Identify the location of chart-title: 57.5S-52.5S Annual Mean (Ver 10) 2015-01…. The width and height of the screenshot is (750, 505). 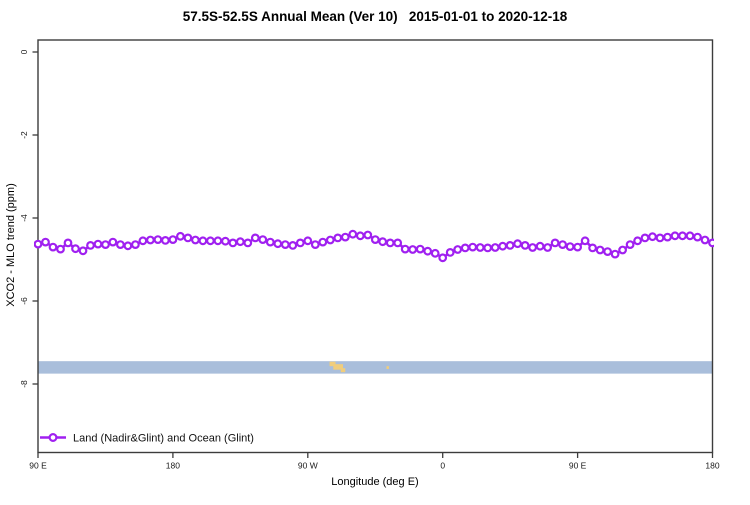
(375, 16).